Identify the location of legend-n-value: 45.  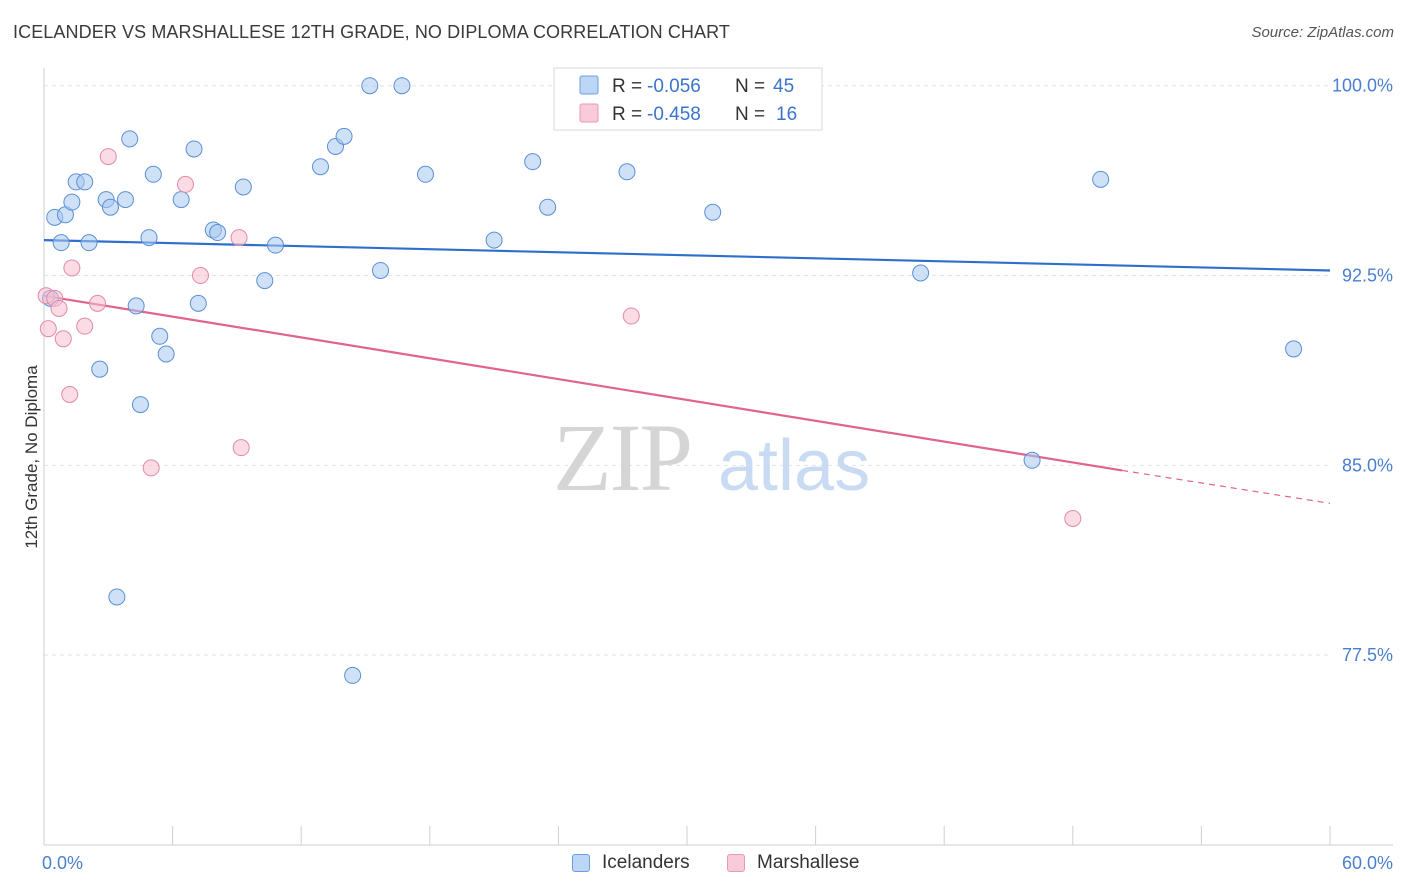
(783, 86).